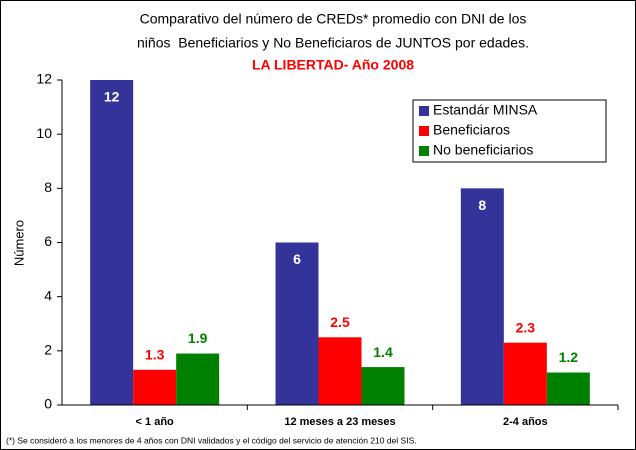 This screenshot has height=450, width=636. I want to click on legend-box, so click(509, 131).